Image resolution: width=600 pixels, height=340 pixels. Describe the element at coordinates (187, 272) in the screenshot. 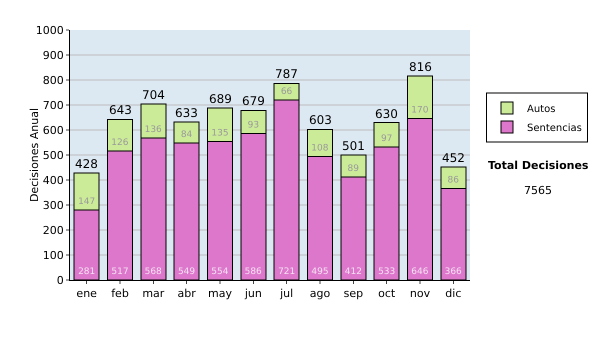

I see `data-label: 549` at that location.